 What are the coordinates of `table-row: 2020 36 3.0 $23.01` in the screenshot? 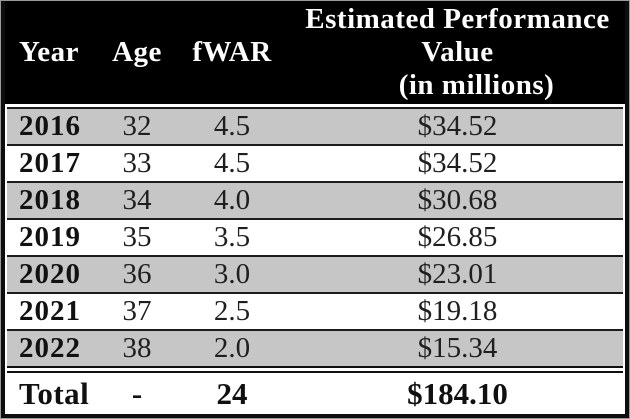 It's located at (315, 273).